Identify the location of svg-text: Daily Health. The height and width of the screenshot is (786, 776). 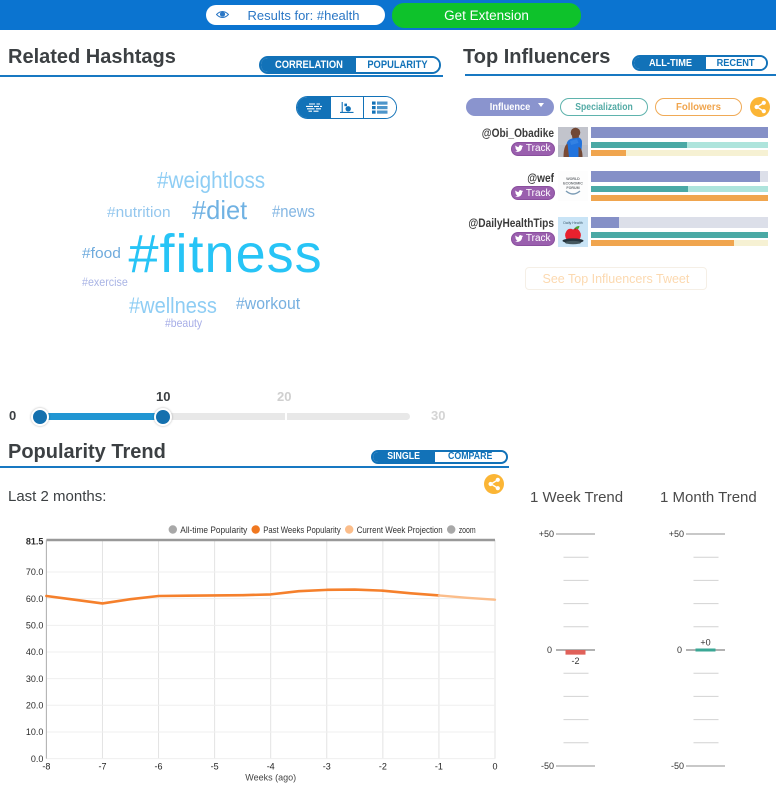
(572, 223).